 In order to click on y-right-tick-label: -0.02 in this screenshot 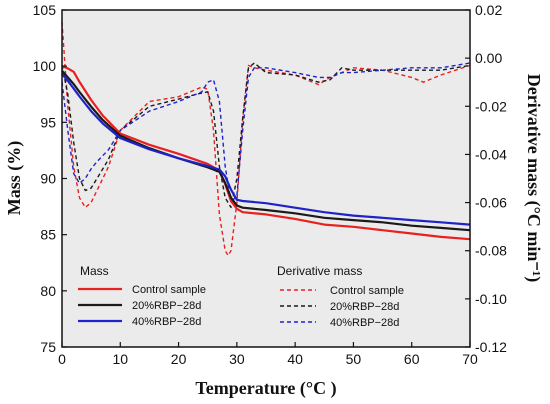, I will do `click(491, 106)`.